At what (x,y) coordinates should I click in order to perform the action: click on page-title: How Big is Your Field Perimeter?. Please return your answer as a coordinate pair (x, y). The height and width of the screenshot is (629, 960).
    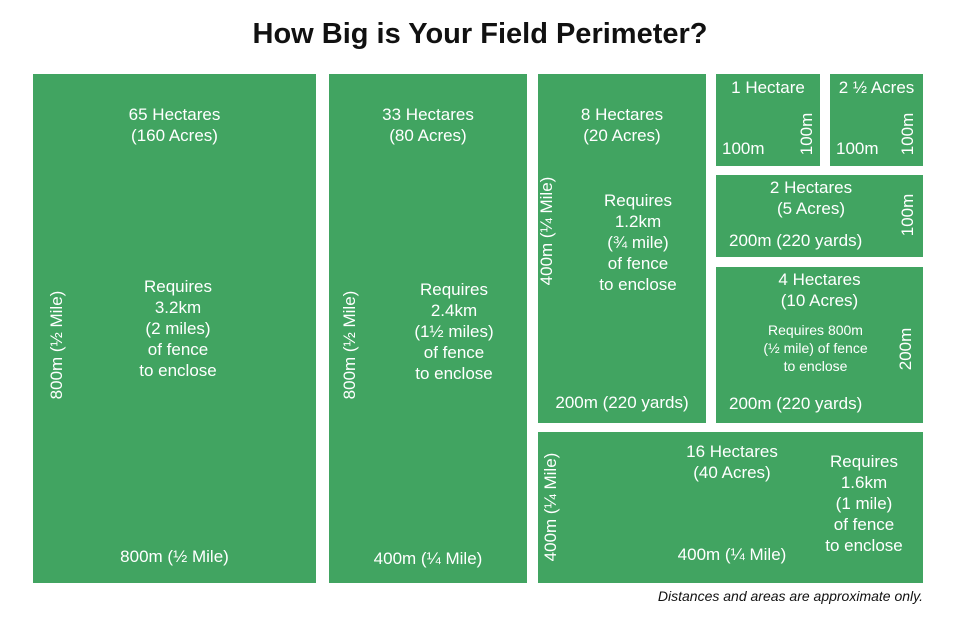
    Looking at the image, I should click on (480, 34).